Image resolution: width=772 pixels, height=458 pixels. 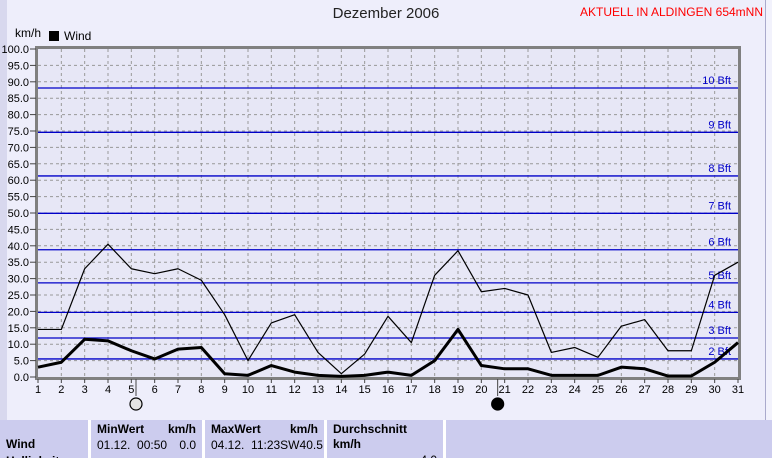 I want to click on y-tick-label: 90.0, so click(x=18, y=83).